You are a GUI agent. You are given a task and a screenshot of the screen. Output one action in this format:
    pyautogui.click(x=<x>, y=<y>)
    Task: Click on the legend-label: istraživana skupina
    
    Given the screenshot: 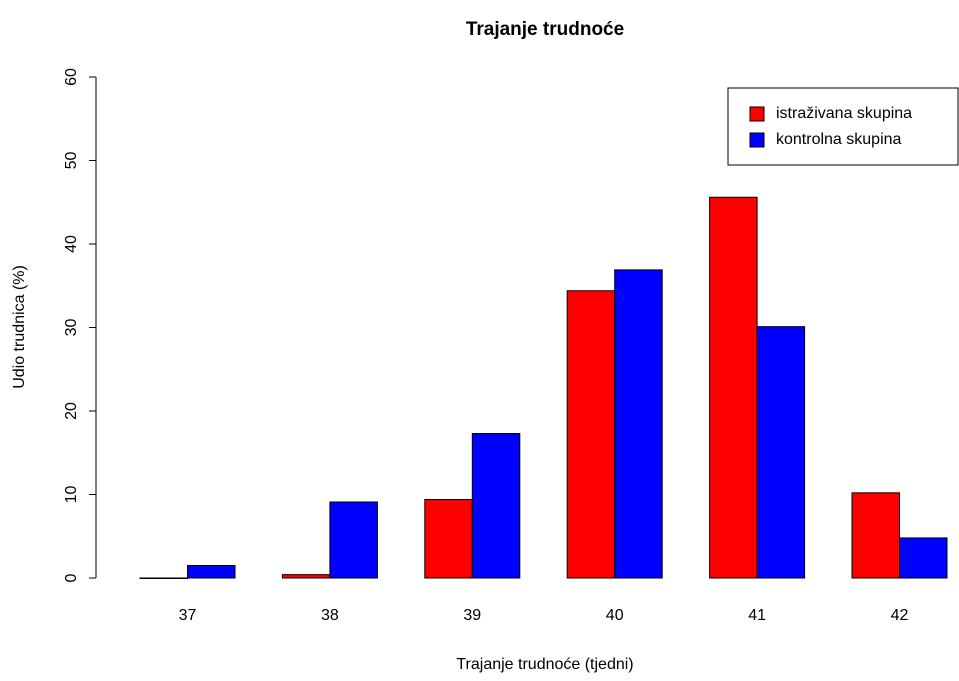 What is the action you would take?
    pyautogui.click(x=844, y=113)
    